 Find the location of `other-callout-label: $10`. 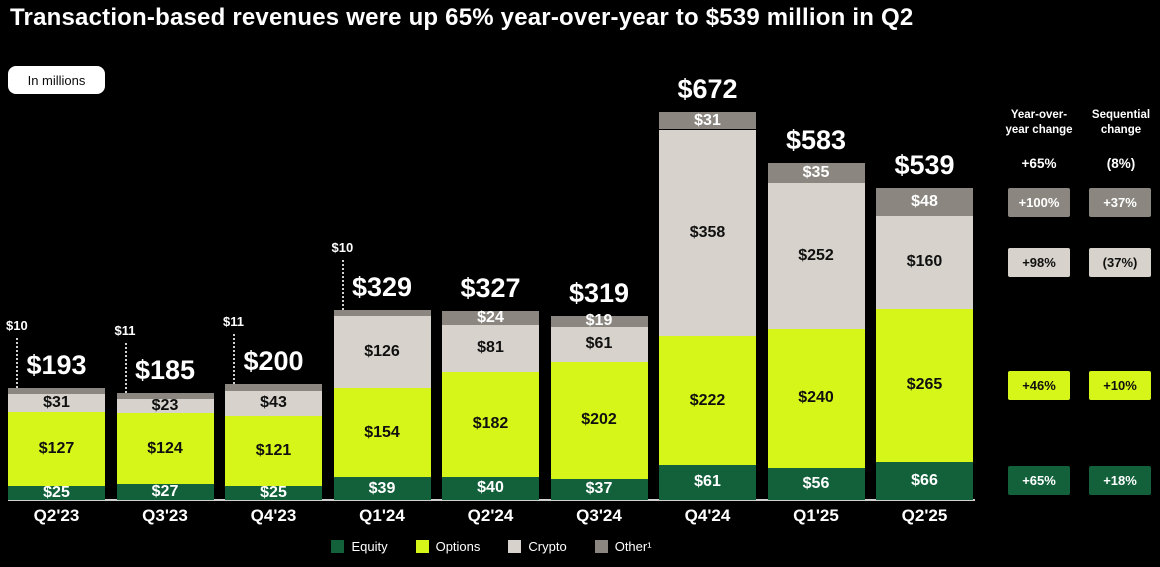

other-callout-label: $10 is located at coordinates (17, 326).